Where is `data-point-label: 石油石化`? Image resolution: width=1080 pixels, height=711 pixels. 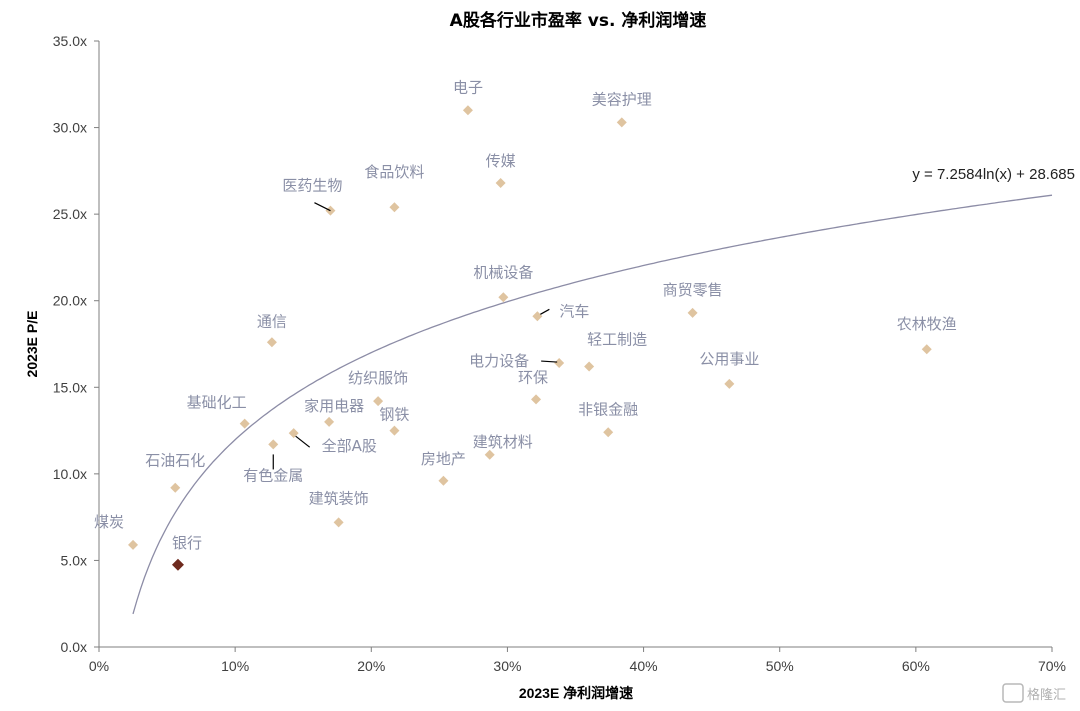 data-point-label: 石油石化 is located at coordinates (175, 461).